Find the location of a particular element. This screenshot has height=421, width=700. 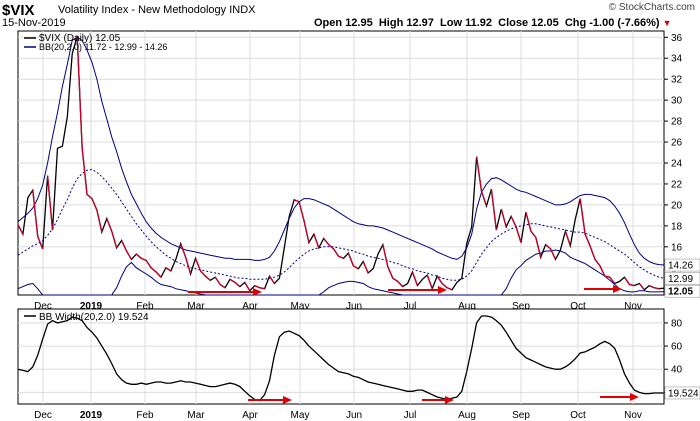

price-legend is located at coordinates (30, 42).